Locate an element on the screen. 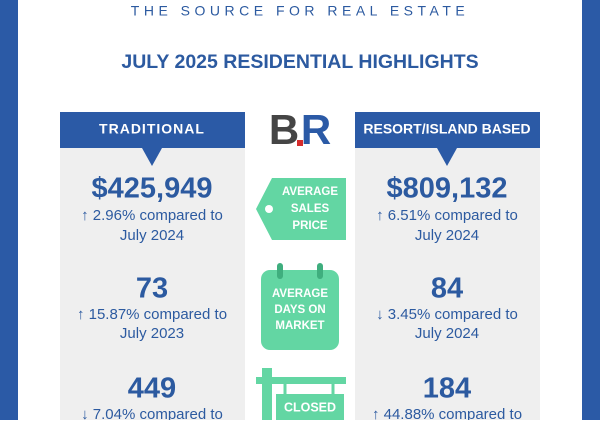 The width and height of the screenshot is (600, 425). logo-dot is located at coordinates (300, 143).